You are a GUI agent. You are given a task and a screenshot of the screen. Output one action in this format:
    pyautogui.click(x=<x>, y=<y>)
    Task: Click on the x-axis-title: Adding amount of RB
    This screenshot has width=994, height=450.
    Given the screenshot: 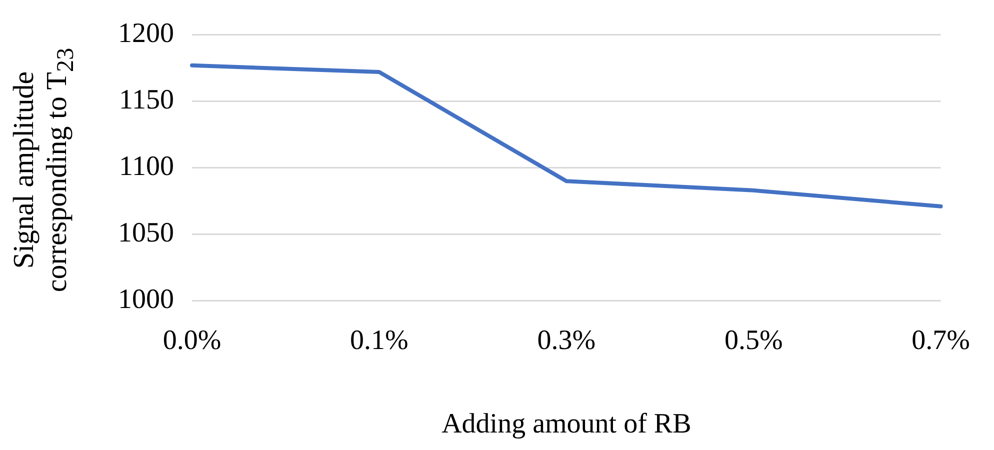 What is the action you would take?
    pyautogui.click(x=567, y=424)
    